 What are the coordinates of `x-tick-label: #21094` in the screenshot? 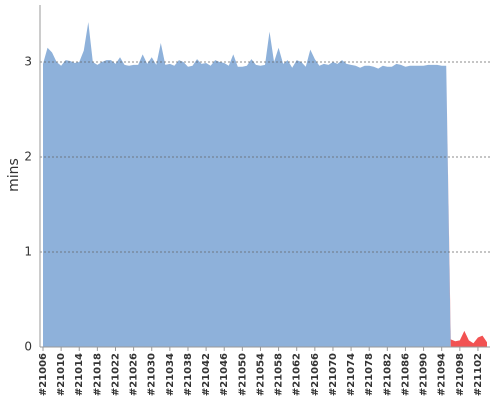 It's located at (442, 374).